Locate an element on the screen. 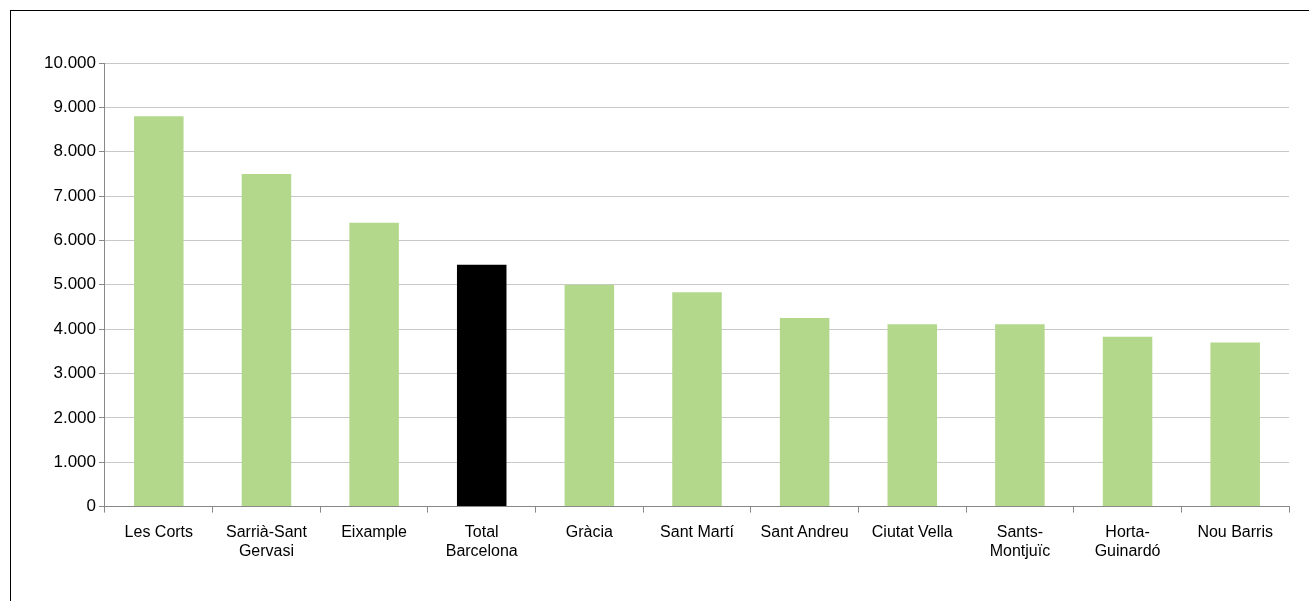 The image size is (1309, 601). x-tick-label: Sarrià-Sant Gervasi is located at coordinates (266, 540).